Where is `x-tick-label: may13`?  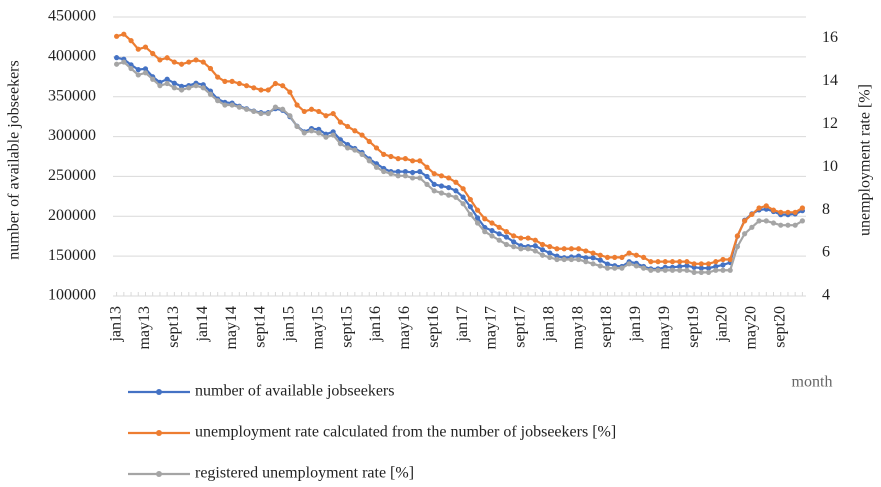
x-tick-label: may13 is located at coordinates (144, 328).